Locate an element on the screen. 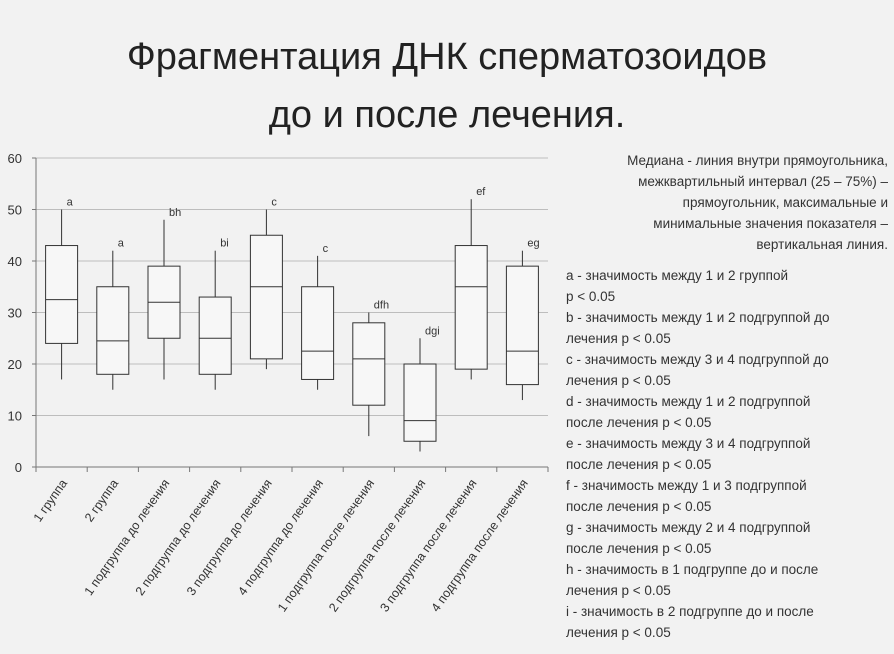  description-line: минимальные значения показателя – is located at coordinates (770, 223).